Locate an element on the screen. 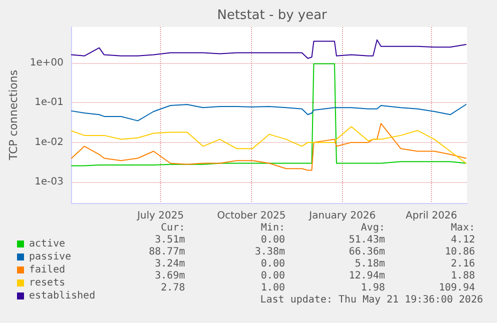 The width and height of the screenshot is (497, 323). text: 88.77m is located at coordinates (166, 252).